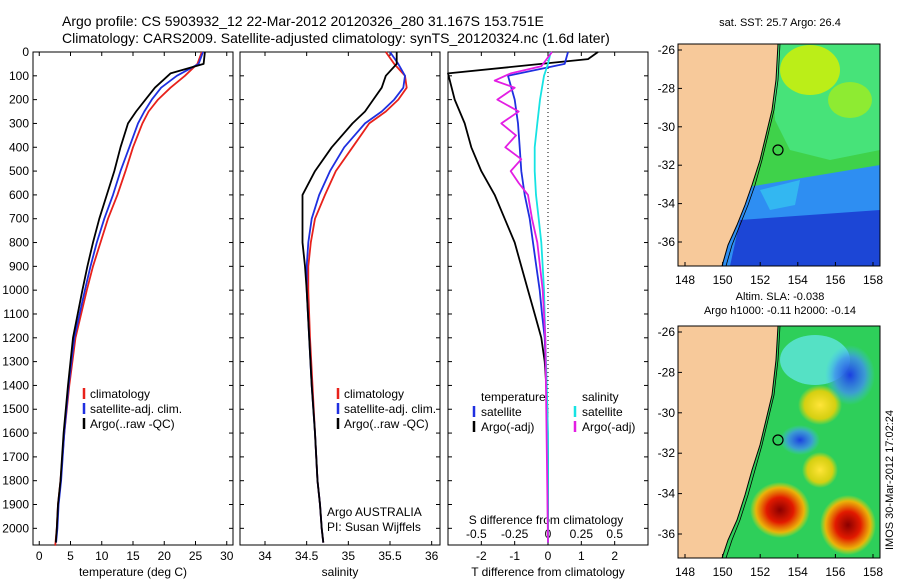  Describe the element at coordinates (780, 311) in the screenshot. I see `sla-map-title-2: Argo h1000: -0.11 h2000: -0.14` at that location.